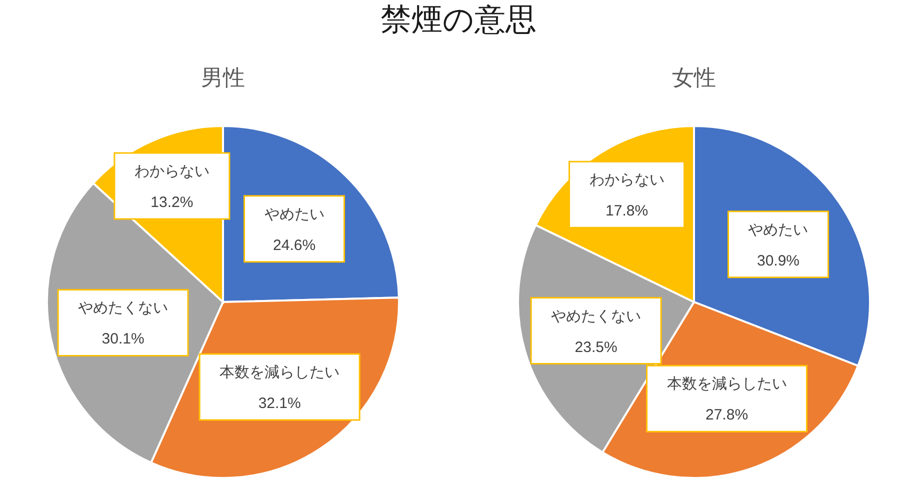 The image size is (921, 492). What do you see at coordinates (778, 261) in the screenshot?
I see `data-label: 30.9%` at bounding box center [778, 261].